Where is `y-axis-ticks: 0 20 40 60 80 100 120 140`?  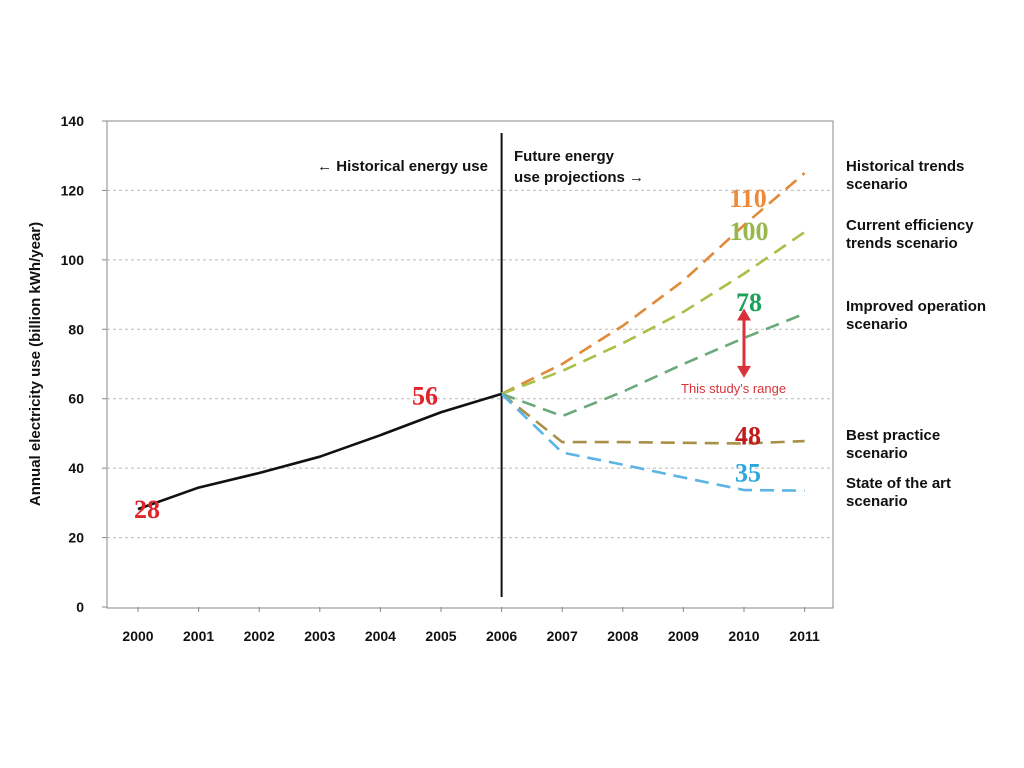 y-axis-ticks: 0 20 40 60 80 100 120 140 is located at coordinates (84, 364).